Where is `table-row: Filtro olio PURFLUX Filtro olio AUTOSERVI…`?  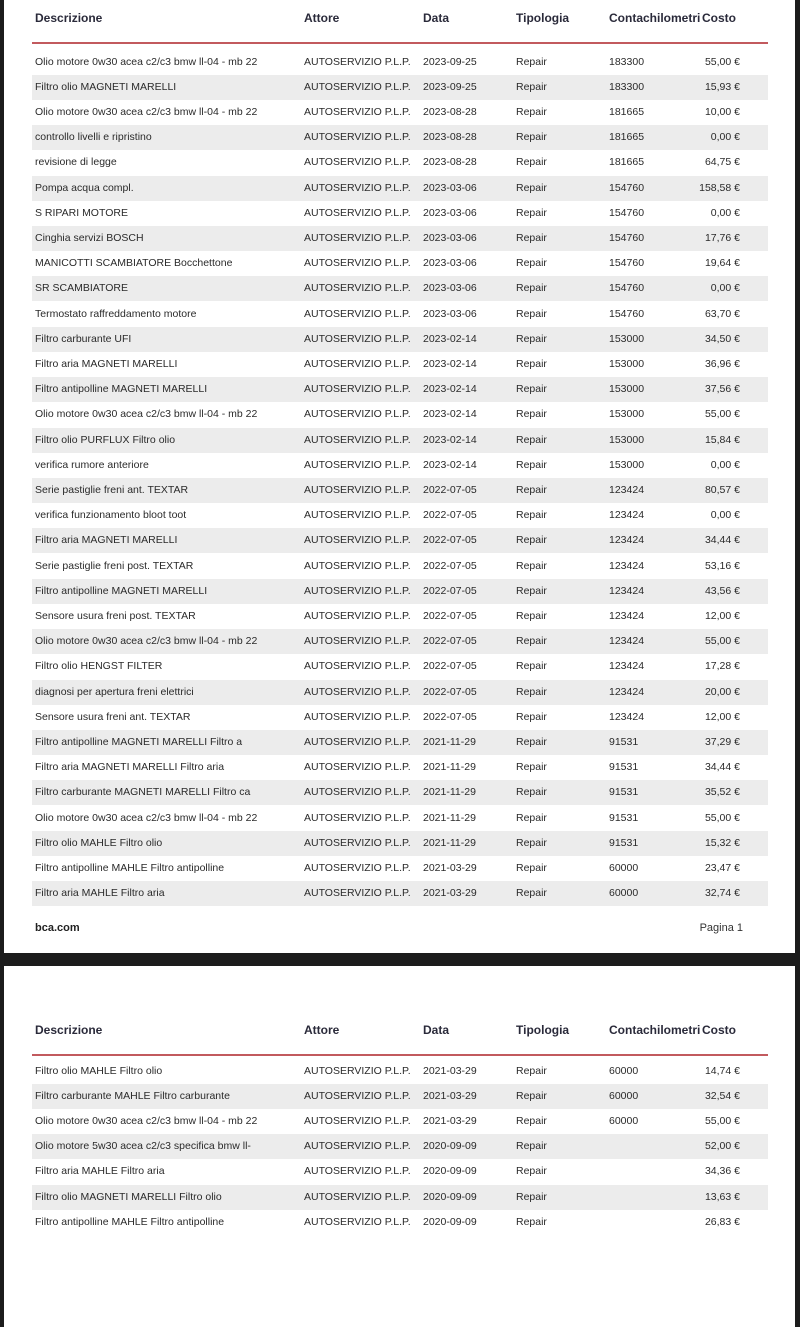 table-row: Filtro olio PURFLUX Filtro olio AUTOSERVI… is located at coordinates (400, 440).